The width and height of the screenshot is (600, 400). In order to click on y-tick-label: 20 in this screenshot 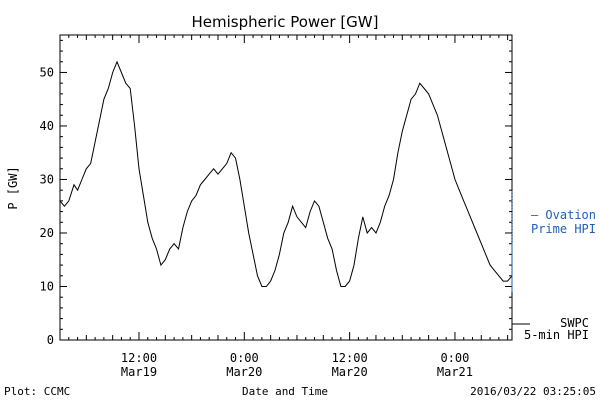, I will do `click(47, 233)`.